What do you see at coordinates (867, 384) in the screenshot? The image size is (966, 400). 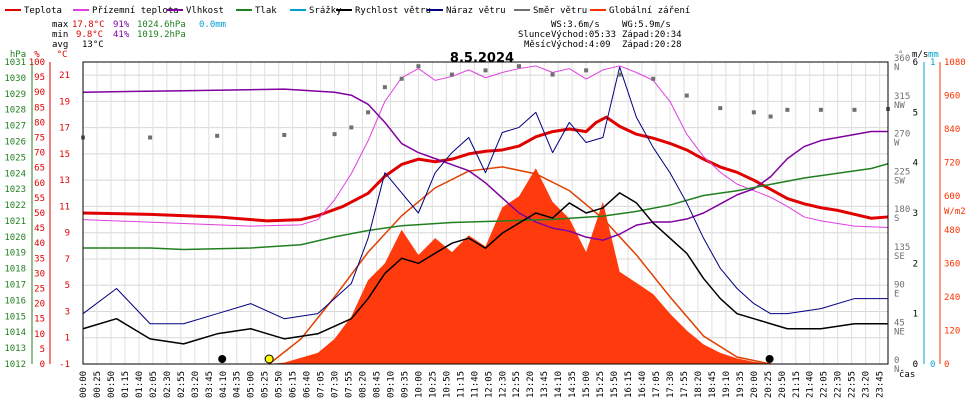 I see `tick-label-time: 23:20` at bounding box center [867, 384].